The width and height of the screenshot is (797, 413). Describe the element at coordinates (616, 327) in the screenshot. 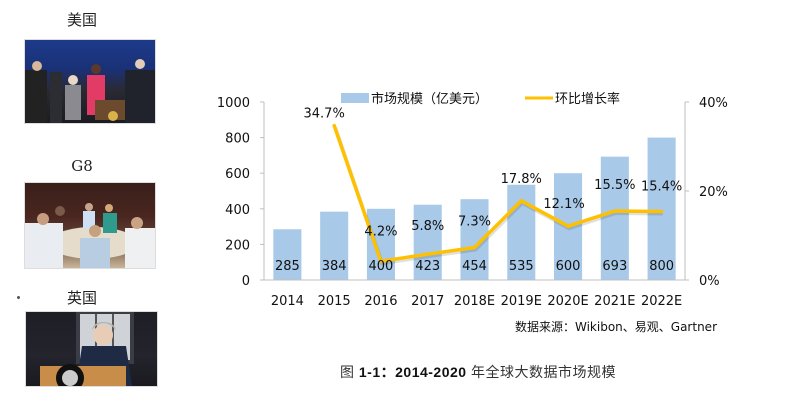

I see `data-source-note: 数据来源：Wikibon、易观、Gartner` at that location.